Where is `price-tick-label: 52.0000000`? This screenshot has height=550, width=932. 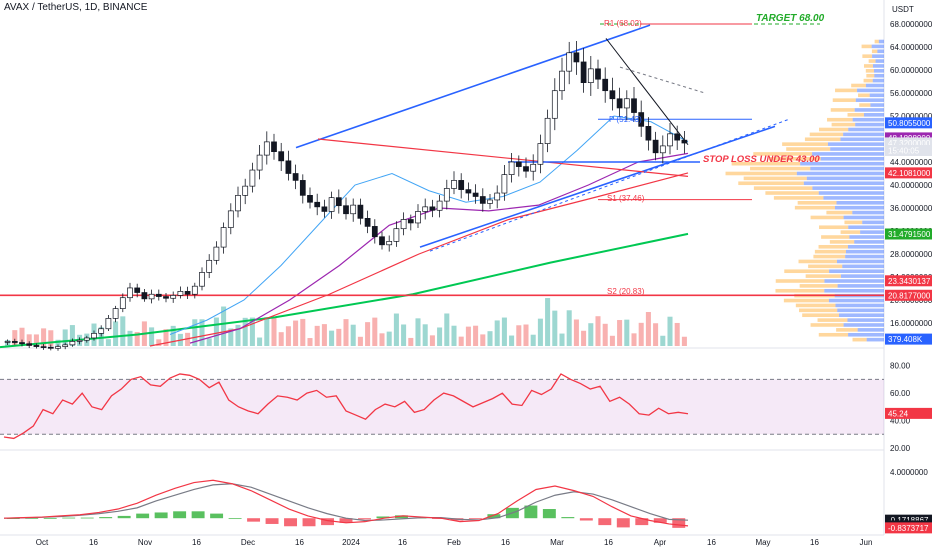
price-tick-label: 52.0000000 is located at coordinates (911, 116).